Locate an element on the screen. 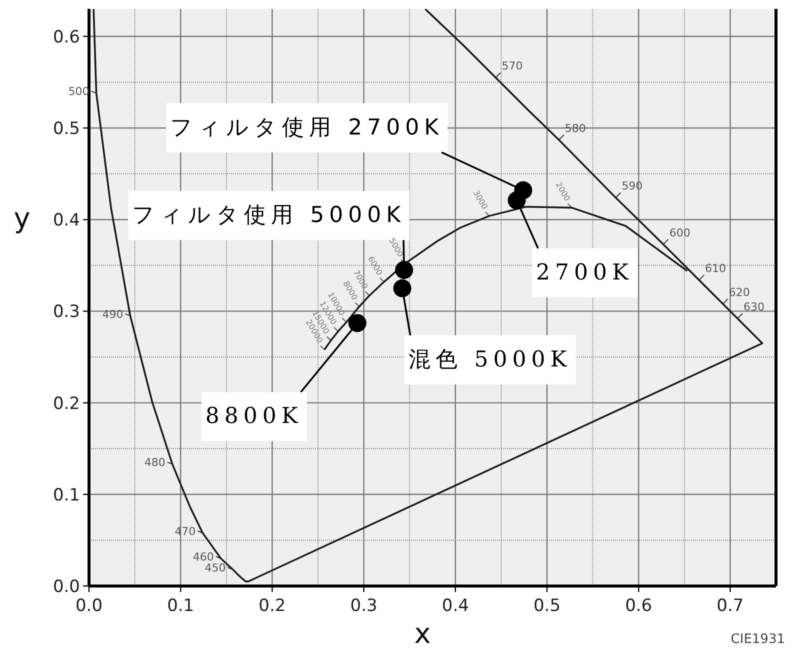 Image resolution: width=793 pixels, height=653 pixels. annotation: 490 is located at coordinates (113, 314).